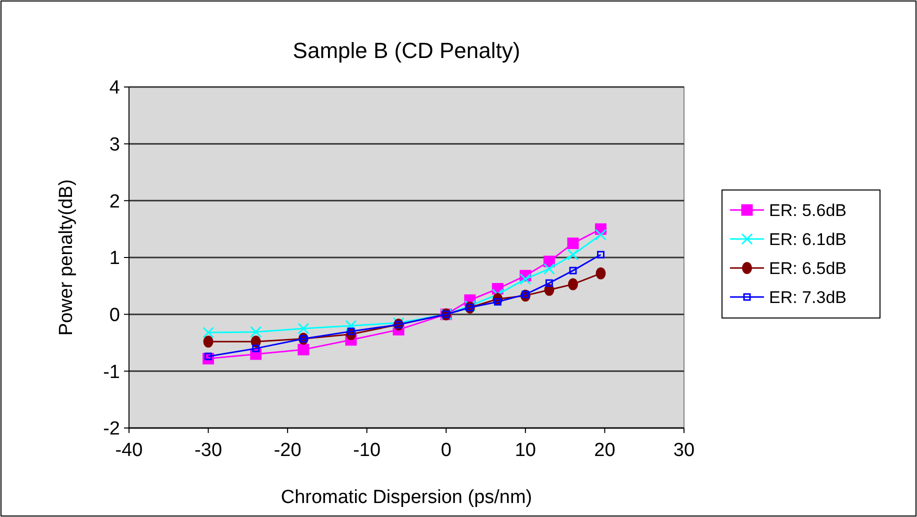 The height and width of the screenshot is (517, 917). Describe the element at coordinates (807, 239) in the screenshot. I see `legend-label: ER: 6.1dB` at that location.